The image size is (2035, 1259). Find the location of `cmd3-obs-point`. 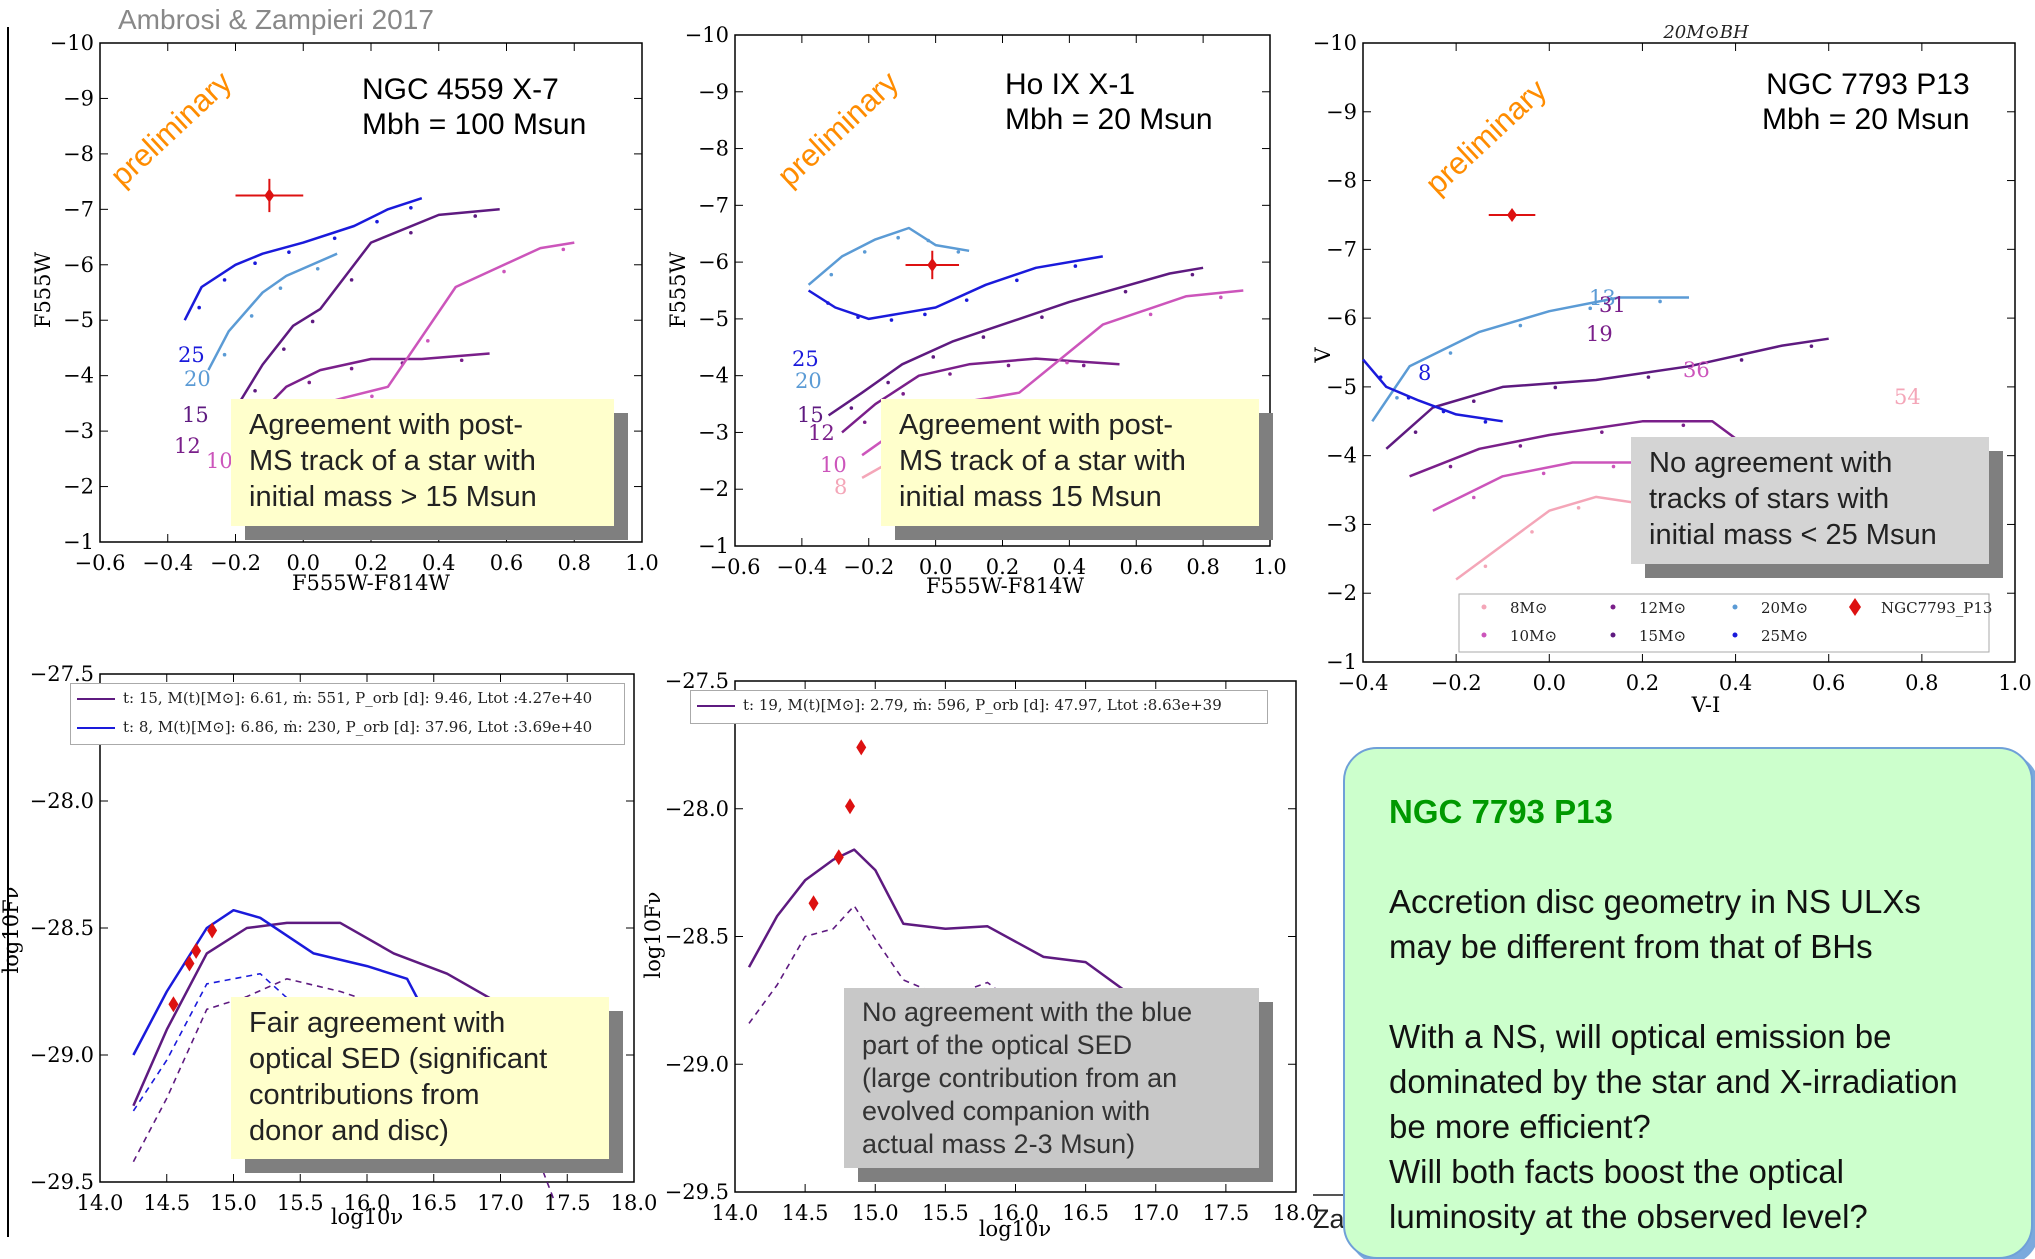

cmd3-obs-point is located at coordinates (1512, 214).